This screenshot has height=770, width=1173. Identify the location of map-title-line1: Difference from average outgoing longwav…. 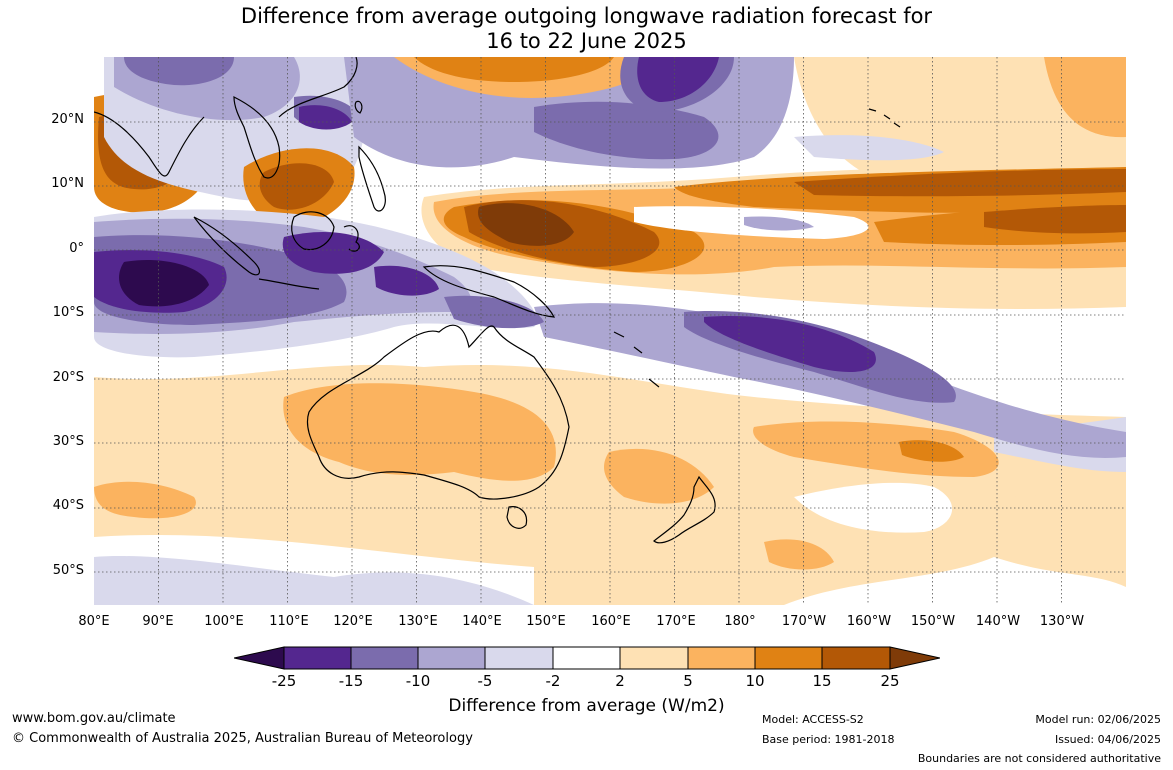
(586, 16).